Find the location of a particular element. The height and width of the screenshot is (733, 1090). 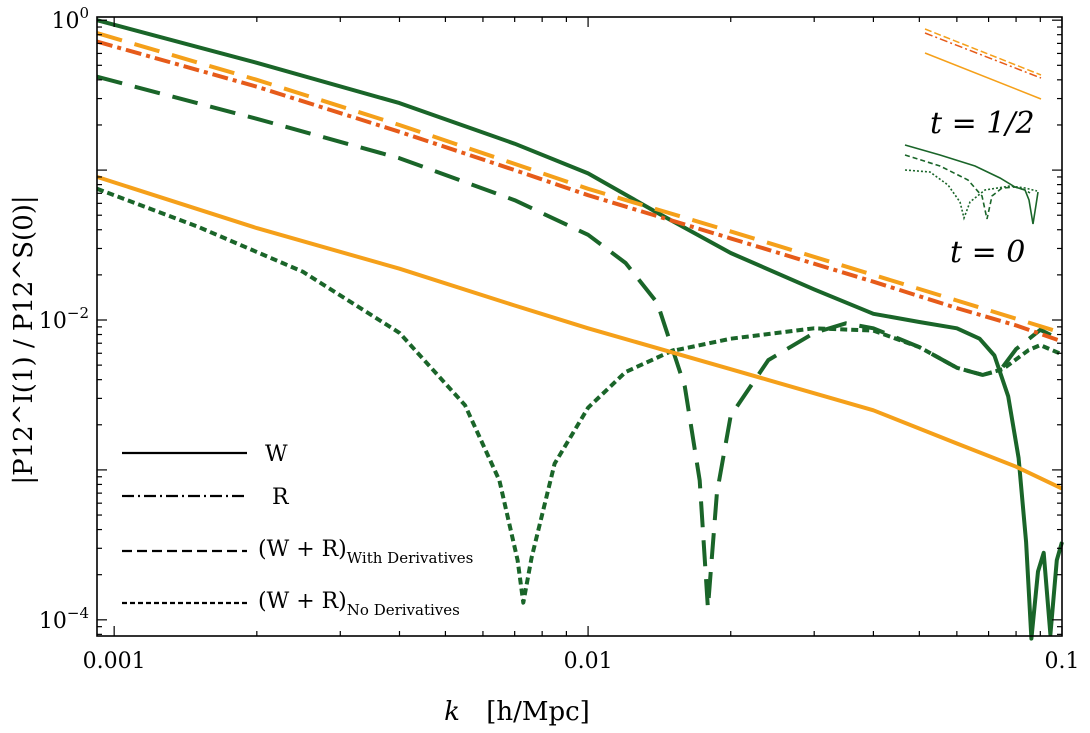

inset-orange-longdash is located at coordinates (983, 52).